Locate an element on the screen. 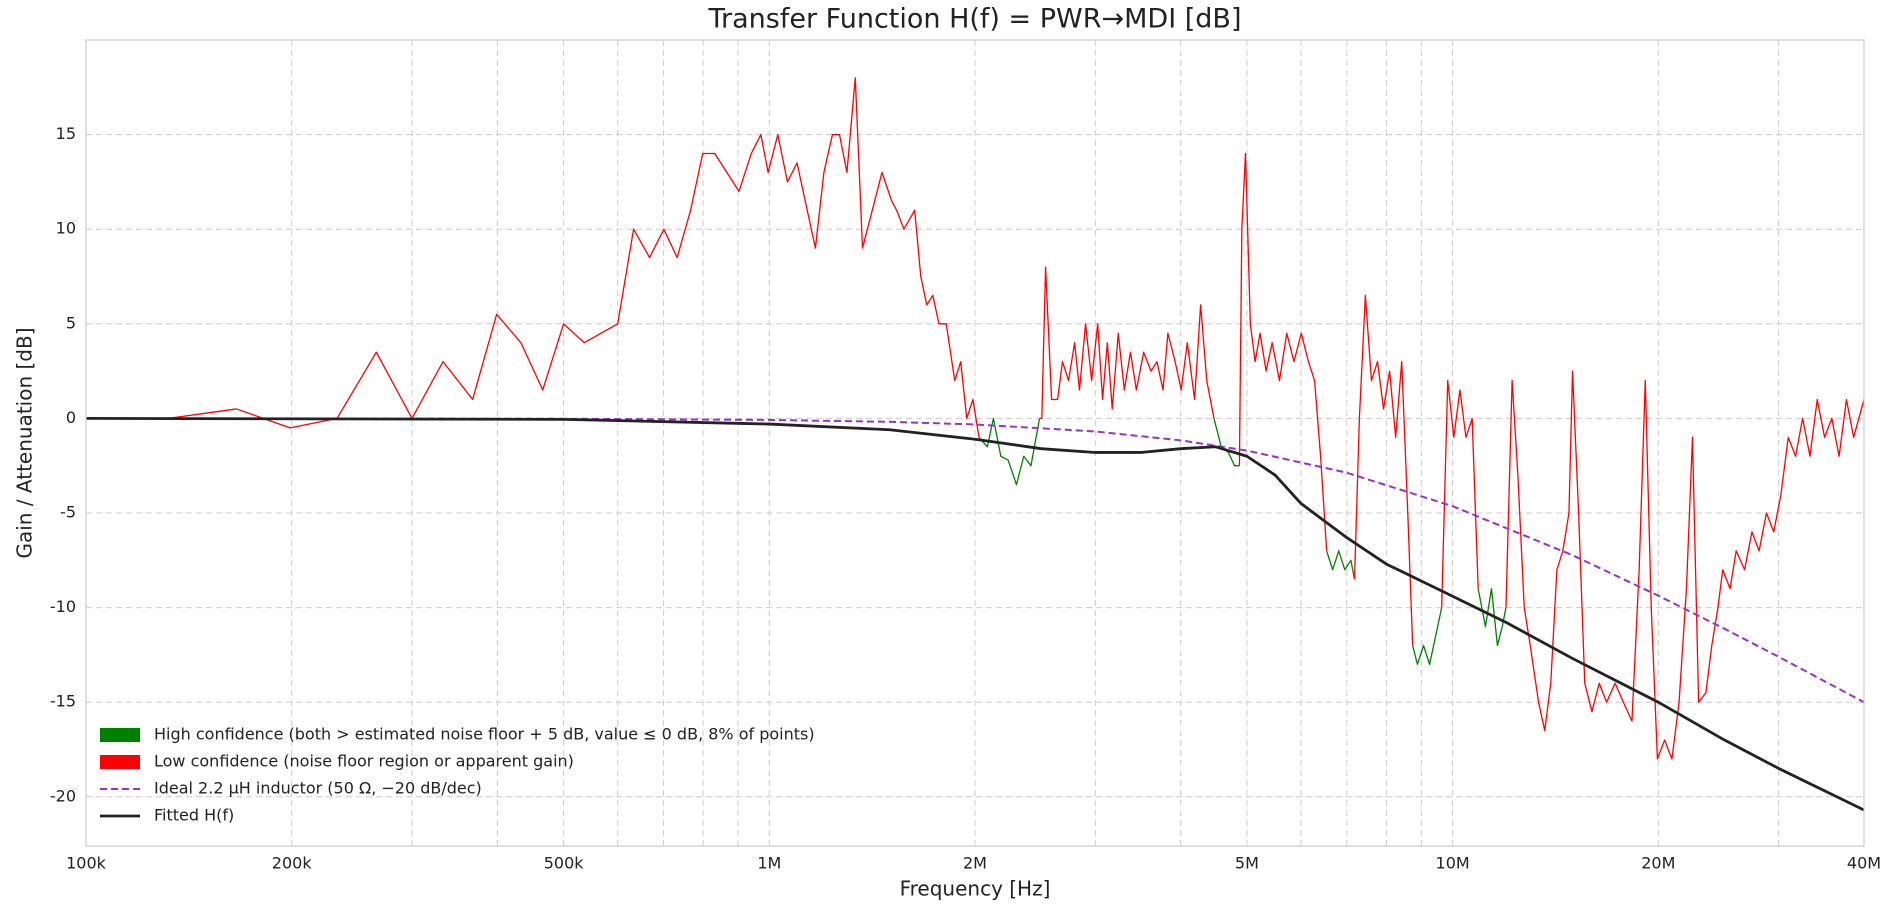 This screenshot has width=1891, height=913. y-tick-label: -10 is located at coordinates (63, 606).